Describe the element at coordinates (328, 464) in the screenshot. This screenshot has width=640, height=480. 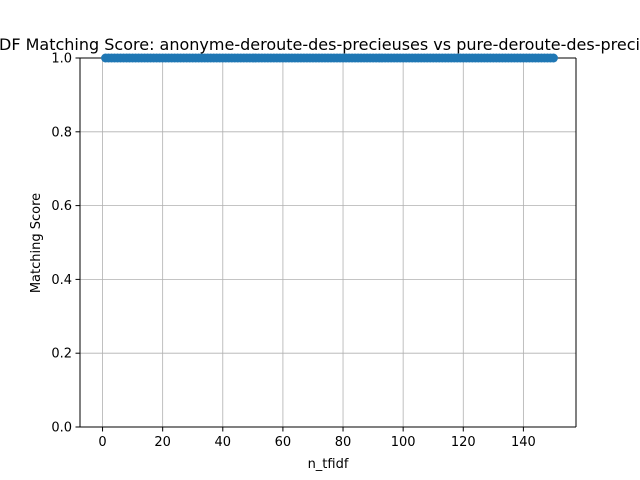
I see `x-axis-label: n_tfidf` at that location.